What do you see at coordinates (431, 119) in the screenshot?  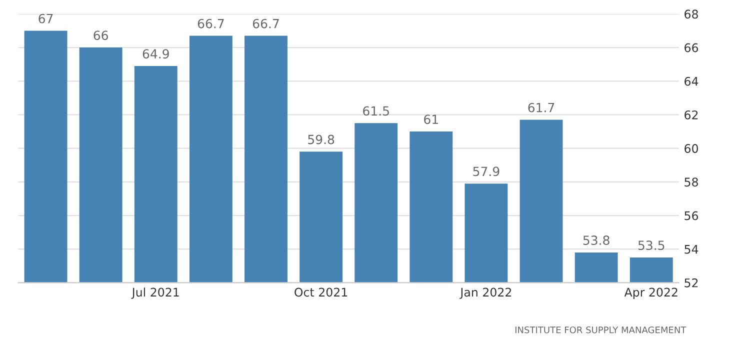 I see `data-label: 61` at bounding box center [431, 119].